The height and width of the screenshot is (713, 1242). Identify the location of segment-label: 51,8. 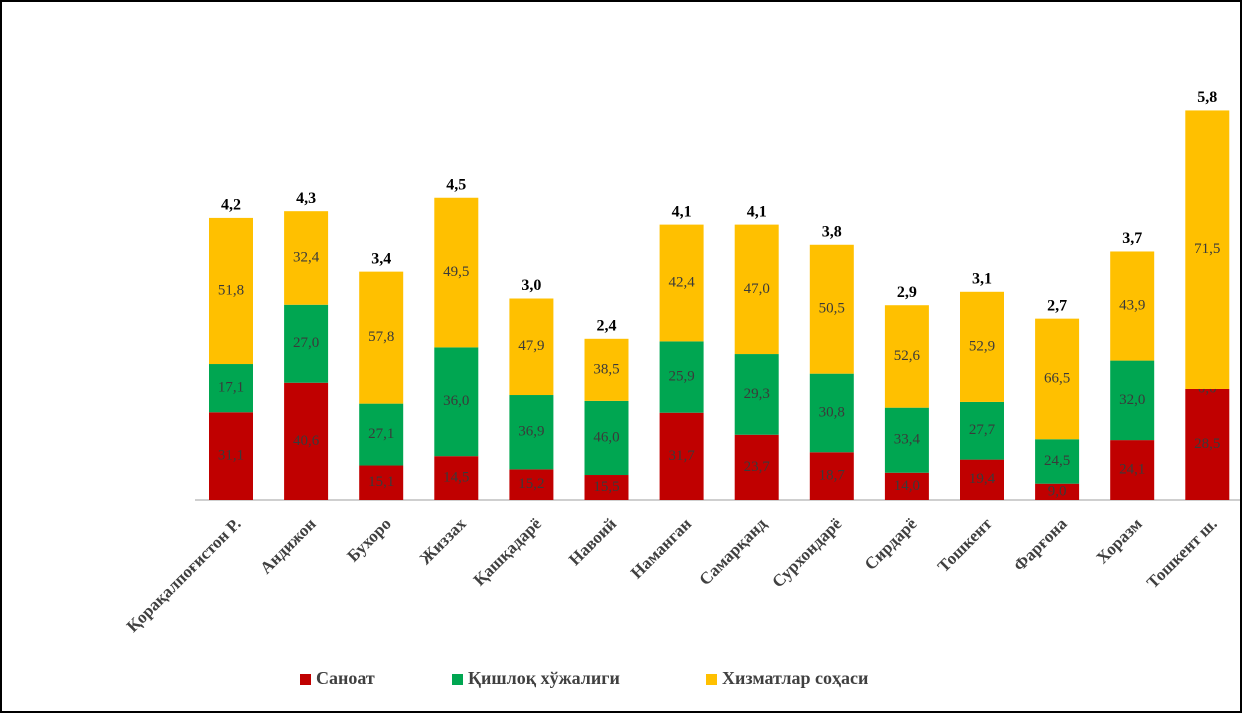
(231, 290).